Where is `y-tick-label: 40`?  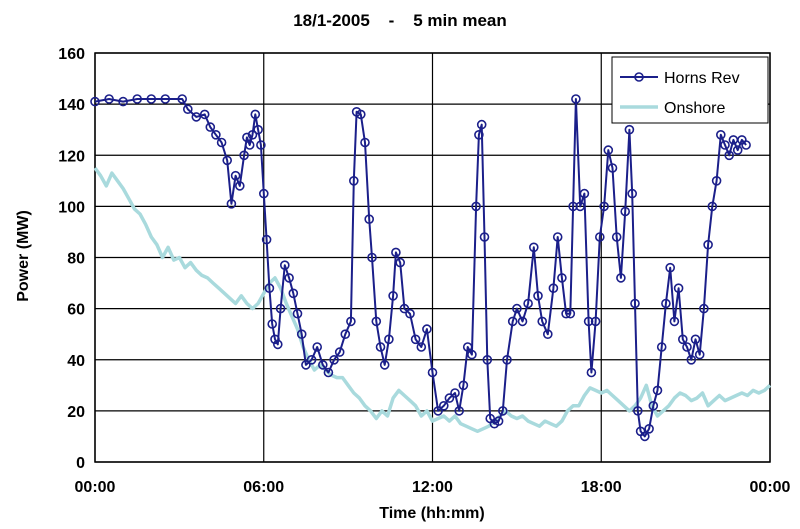 y-tick-label: 40 is located at coordinates (76, 361).